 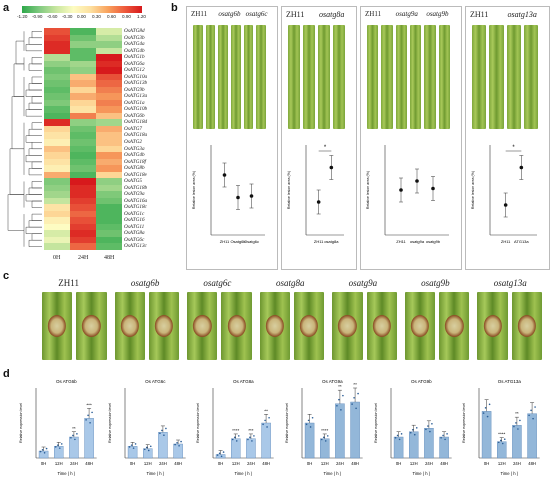 What do you see at coordinates (134, 220) in the screenshot?
I see `heatmap-row-label: OsATG16` at bounding box center [134, 220].